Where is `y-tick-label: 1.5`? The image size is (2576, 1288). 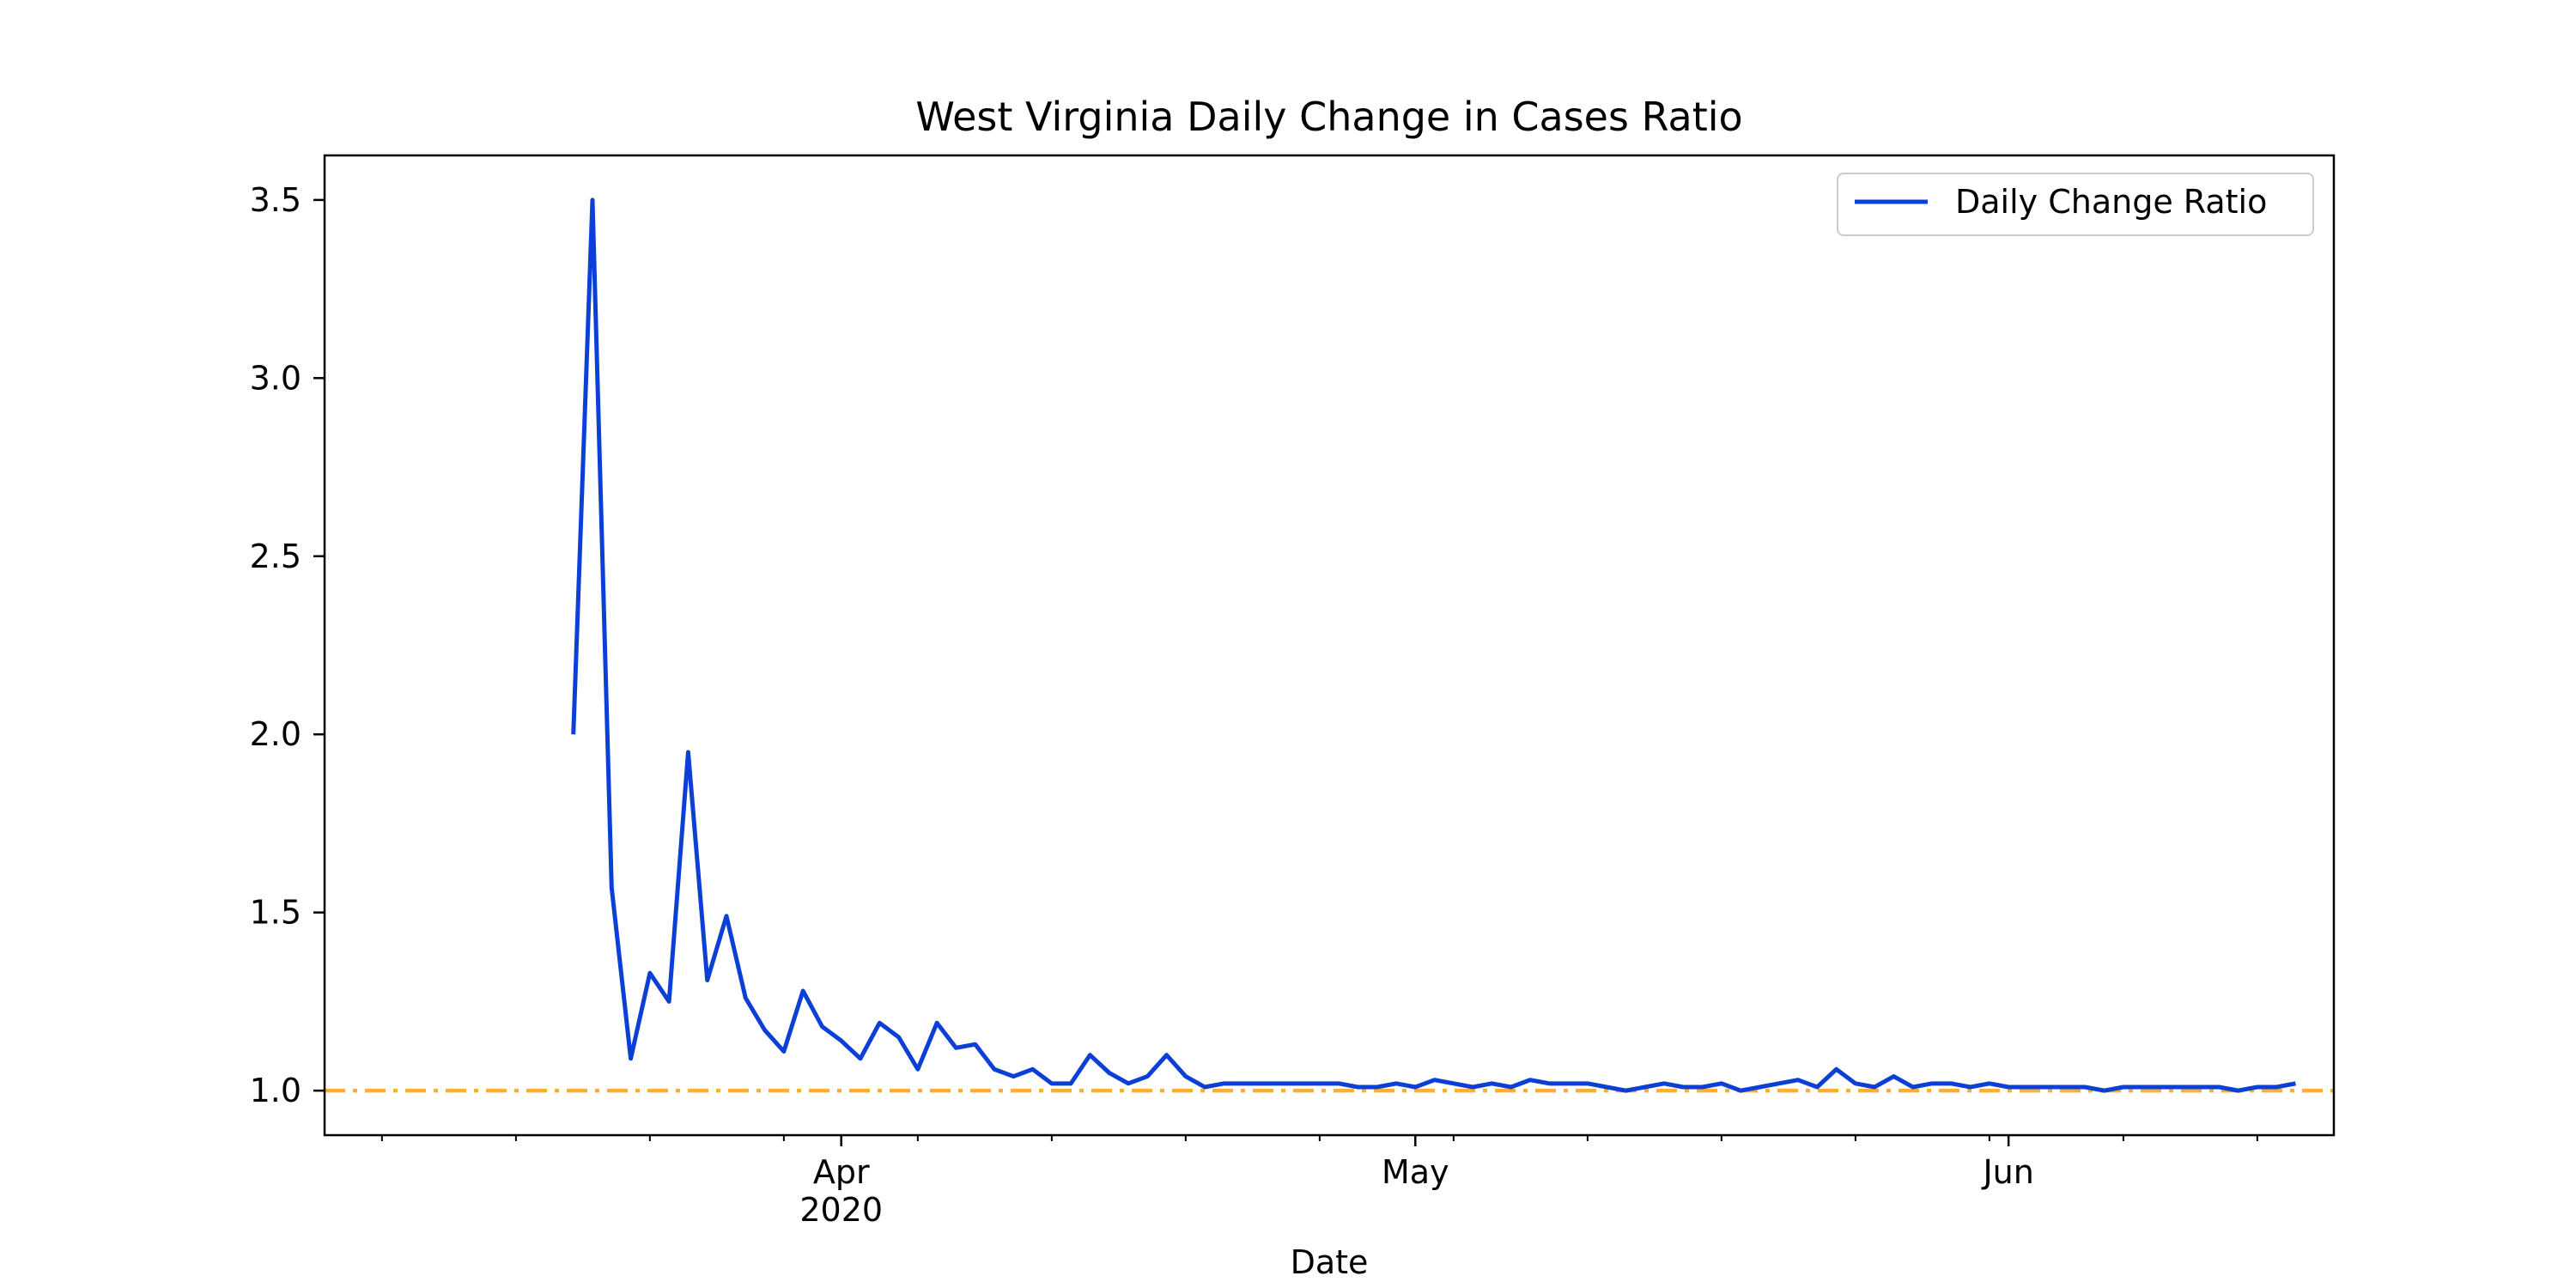 y-tick-label: 1.5 is located at coordinates (275, 913).